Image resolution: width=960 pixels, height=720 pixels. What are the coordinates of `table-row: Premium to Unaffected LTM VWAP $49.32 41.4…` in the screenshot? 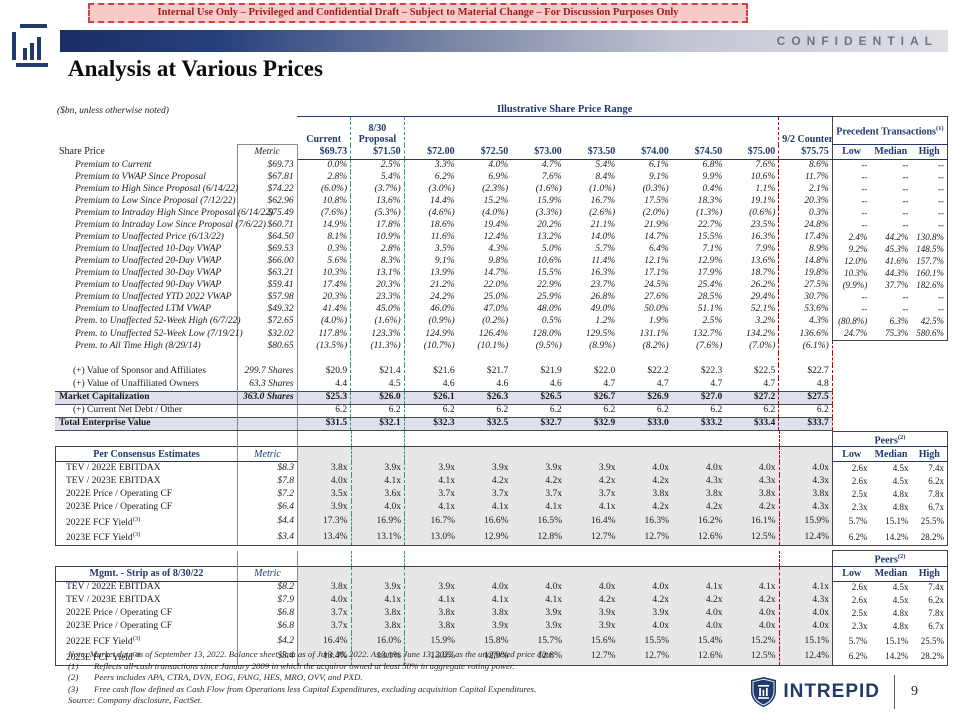 It's located at (502, 310).